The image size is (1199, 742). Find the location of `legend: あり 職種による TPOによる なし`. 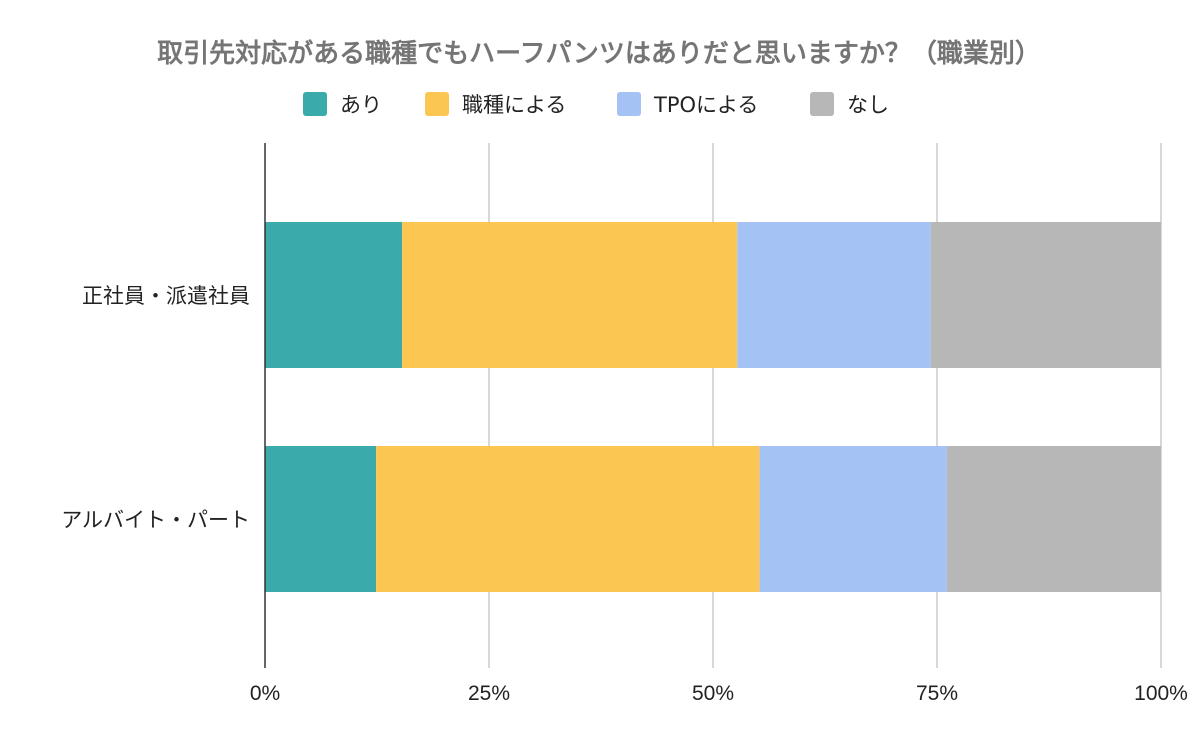

legend: あり 職種による TPOによる なし is located at coordinates (596, 104).